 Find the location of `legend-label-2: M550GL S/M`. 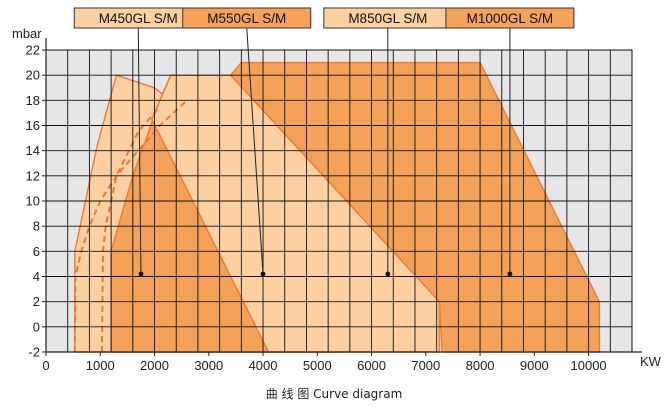

legend-label-2: M550GL S/M is located at coordinates (246, 18).